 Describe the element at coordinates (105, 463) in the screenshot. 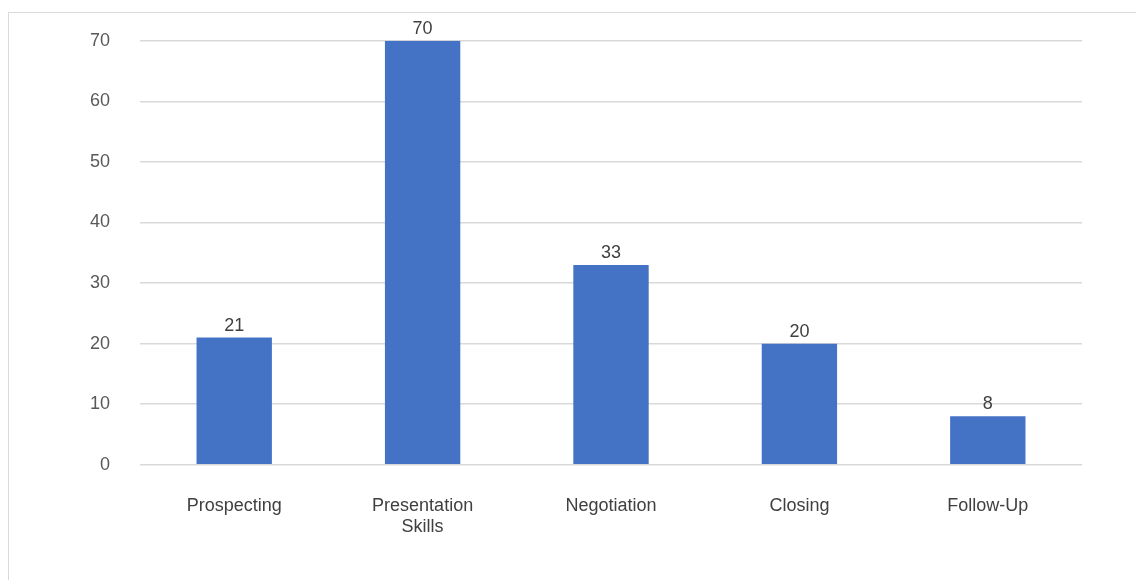

I see `y-tick-label: 0` at that location.